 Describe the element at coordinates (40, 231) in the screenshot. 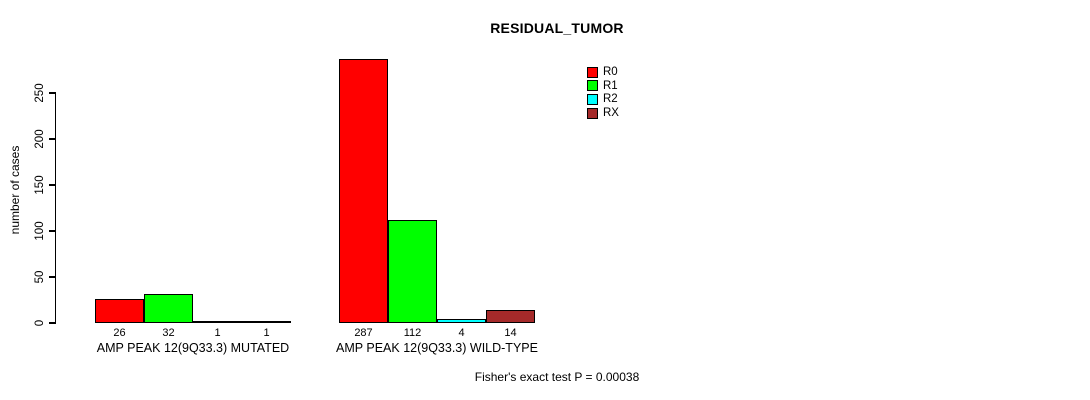

I see `y-tick-label: 100` at that location.